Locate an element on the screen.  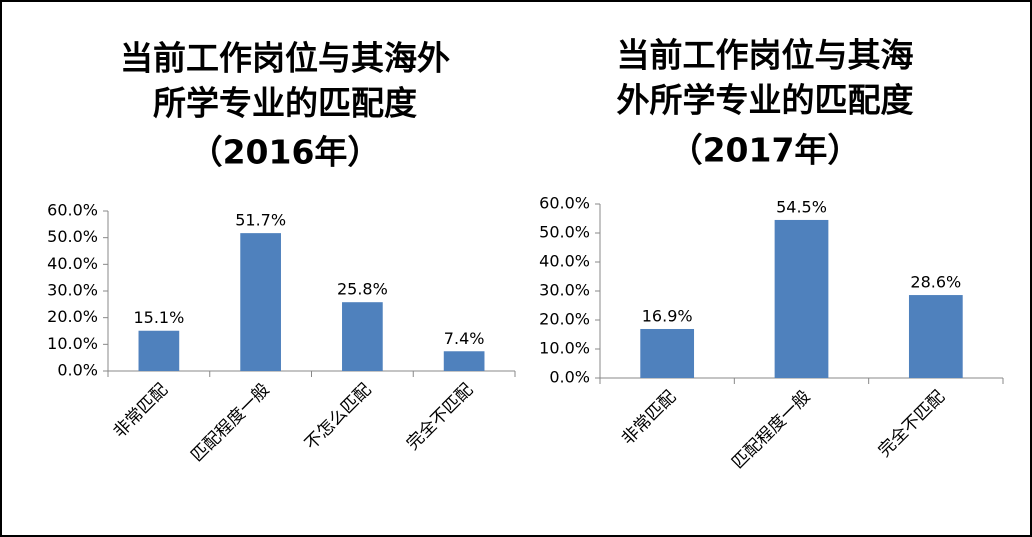
chart-title: 当前工作岗位与其海 is located at coordinates (765, 55).